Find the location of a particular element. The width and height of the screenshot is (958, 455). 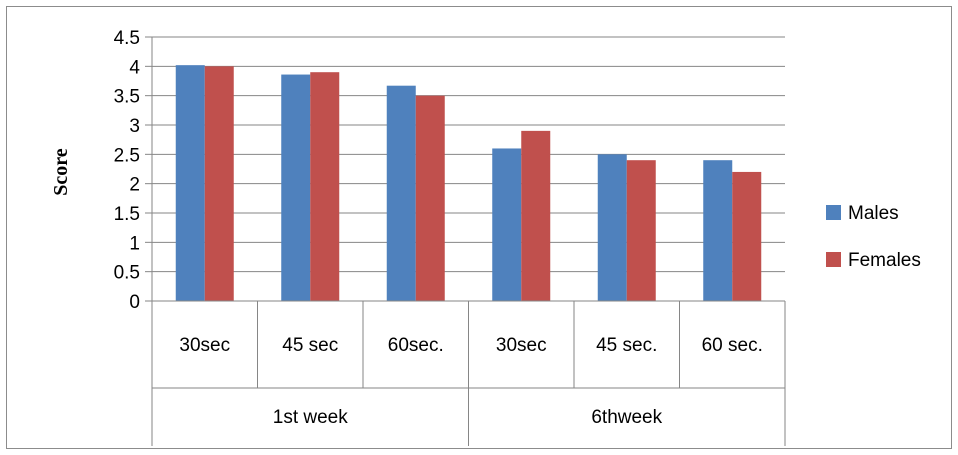

x-group-label: 6thweek is located at coordinates (626, 417).